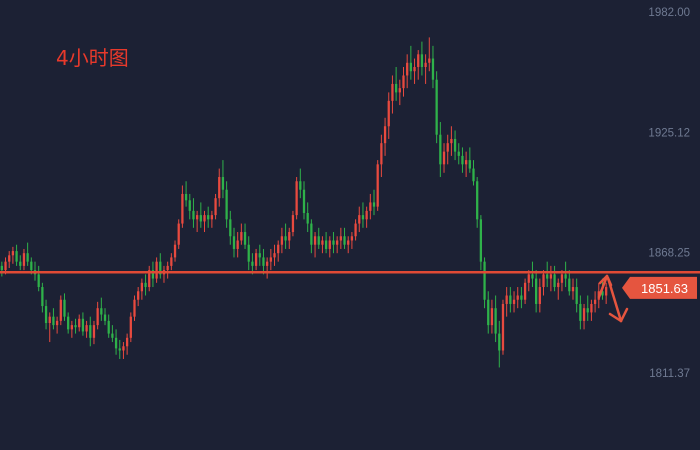 The height and width of the screenshot is (450, 700). I want to click on arrowhead-line, so click(624, 315).